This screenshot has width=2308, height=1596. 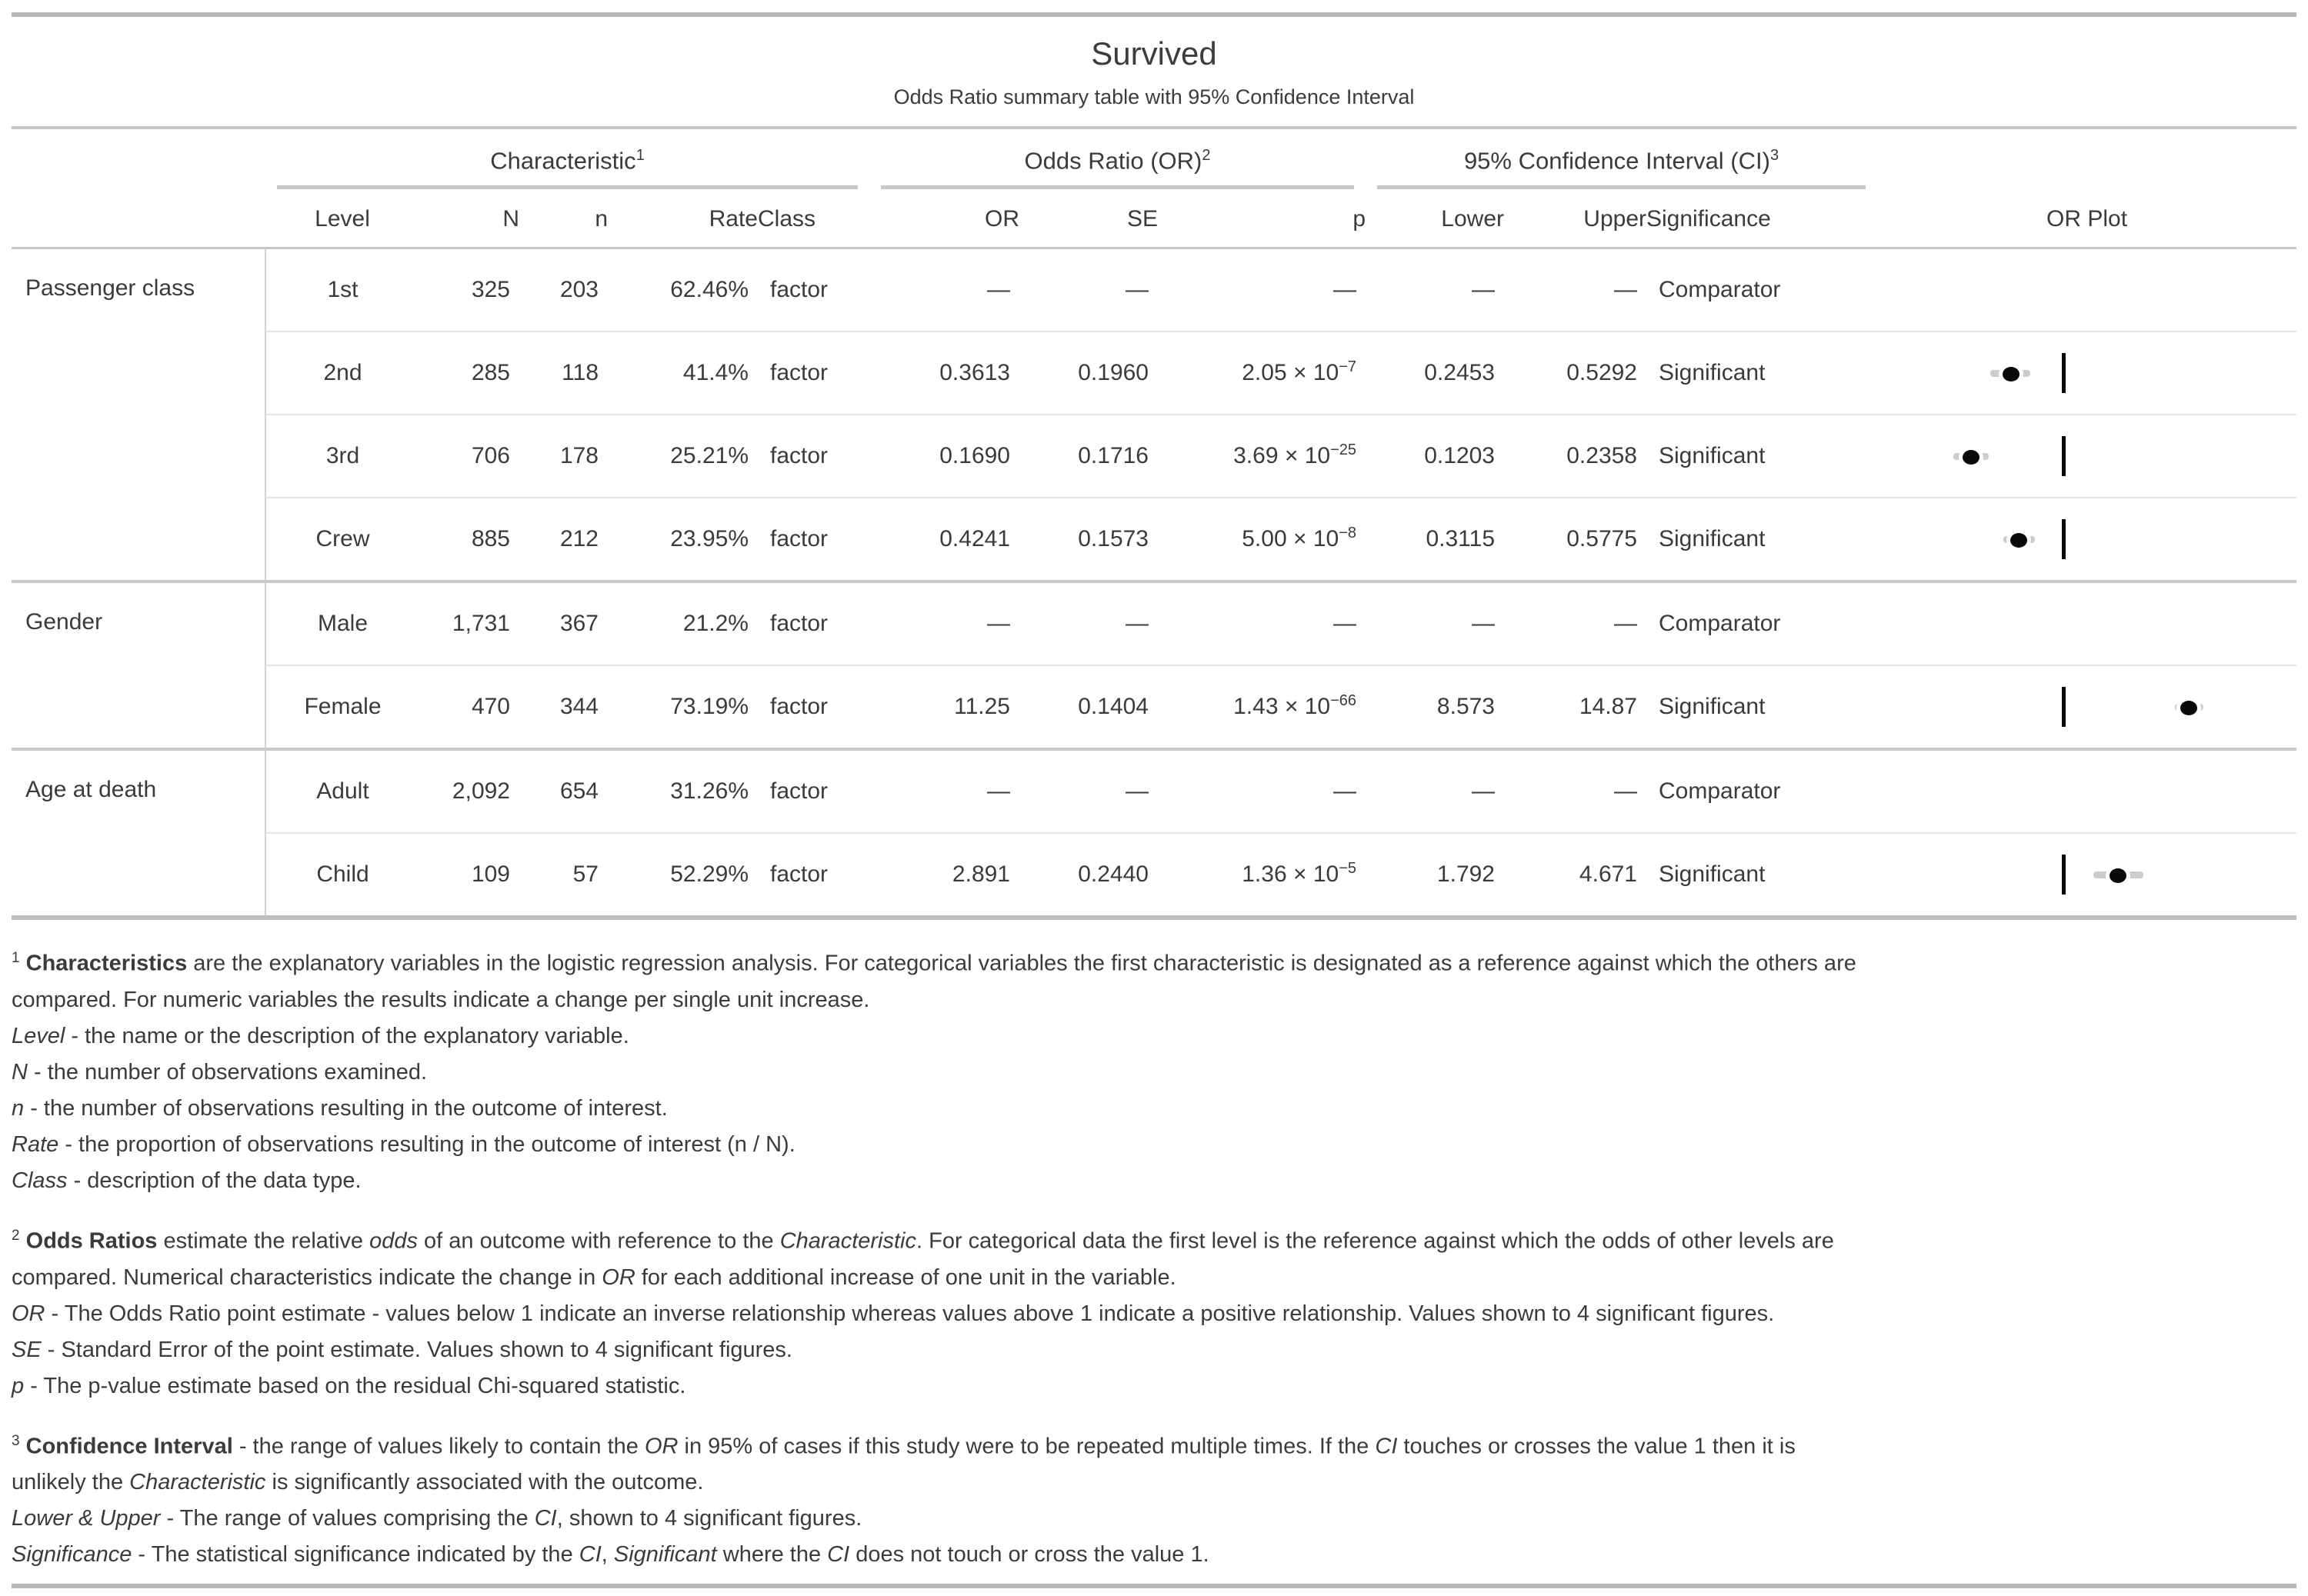 I want to click on cell-upper: —, so click(x=1575, y=623).